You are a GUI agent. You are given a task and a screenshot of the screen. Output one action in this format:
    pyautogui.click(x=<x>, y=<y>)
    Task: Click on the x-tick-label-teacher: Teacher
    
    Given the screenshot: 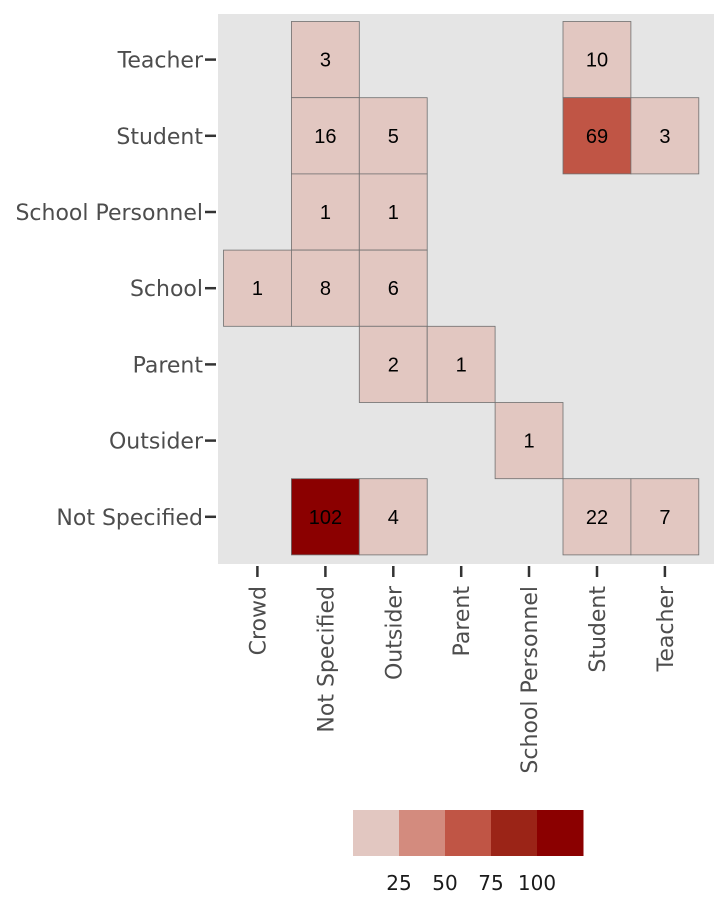 What is the action you would take?
    pyautogui.click(x=666, y=628)
    